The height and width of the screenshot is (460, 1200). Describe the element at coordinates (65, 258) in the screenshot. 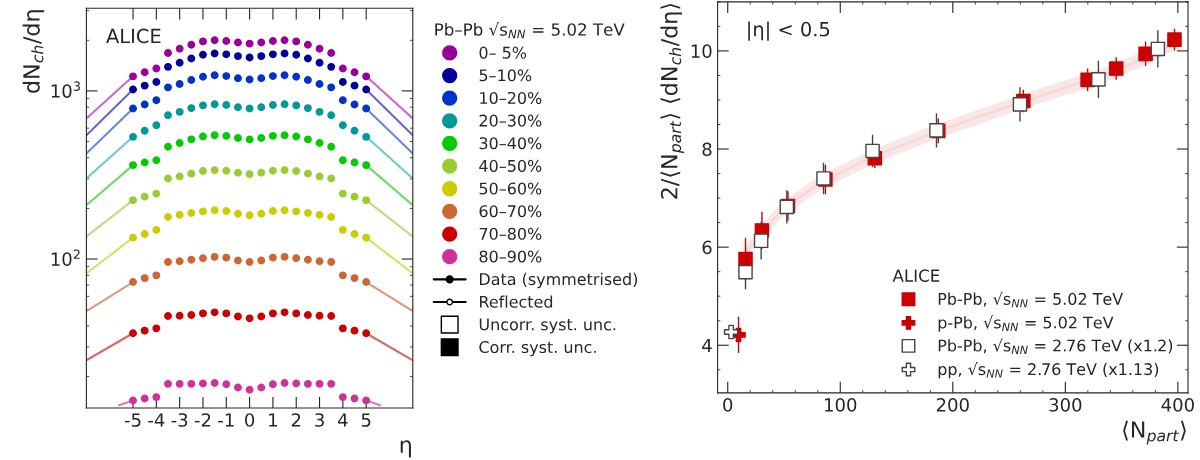

I see `y-tick-label: 10$^{2}$` at that location.